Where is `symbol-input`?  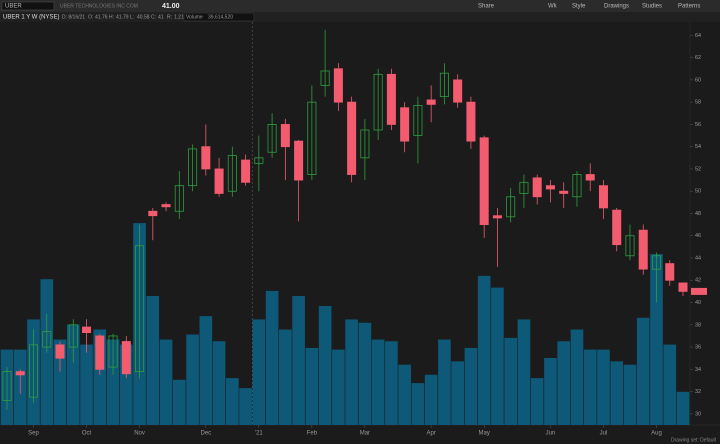
symbol-input is located at coordinates (28, 6).